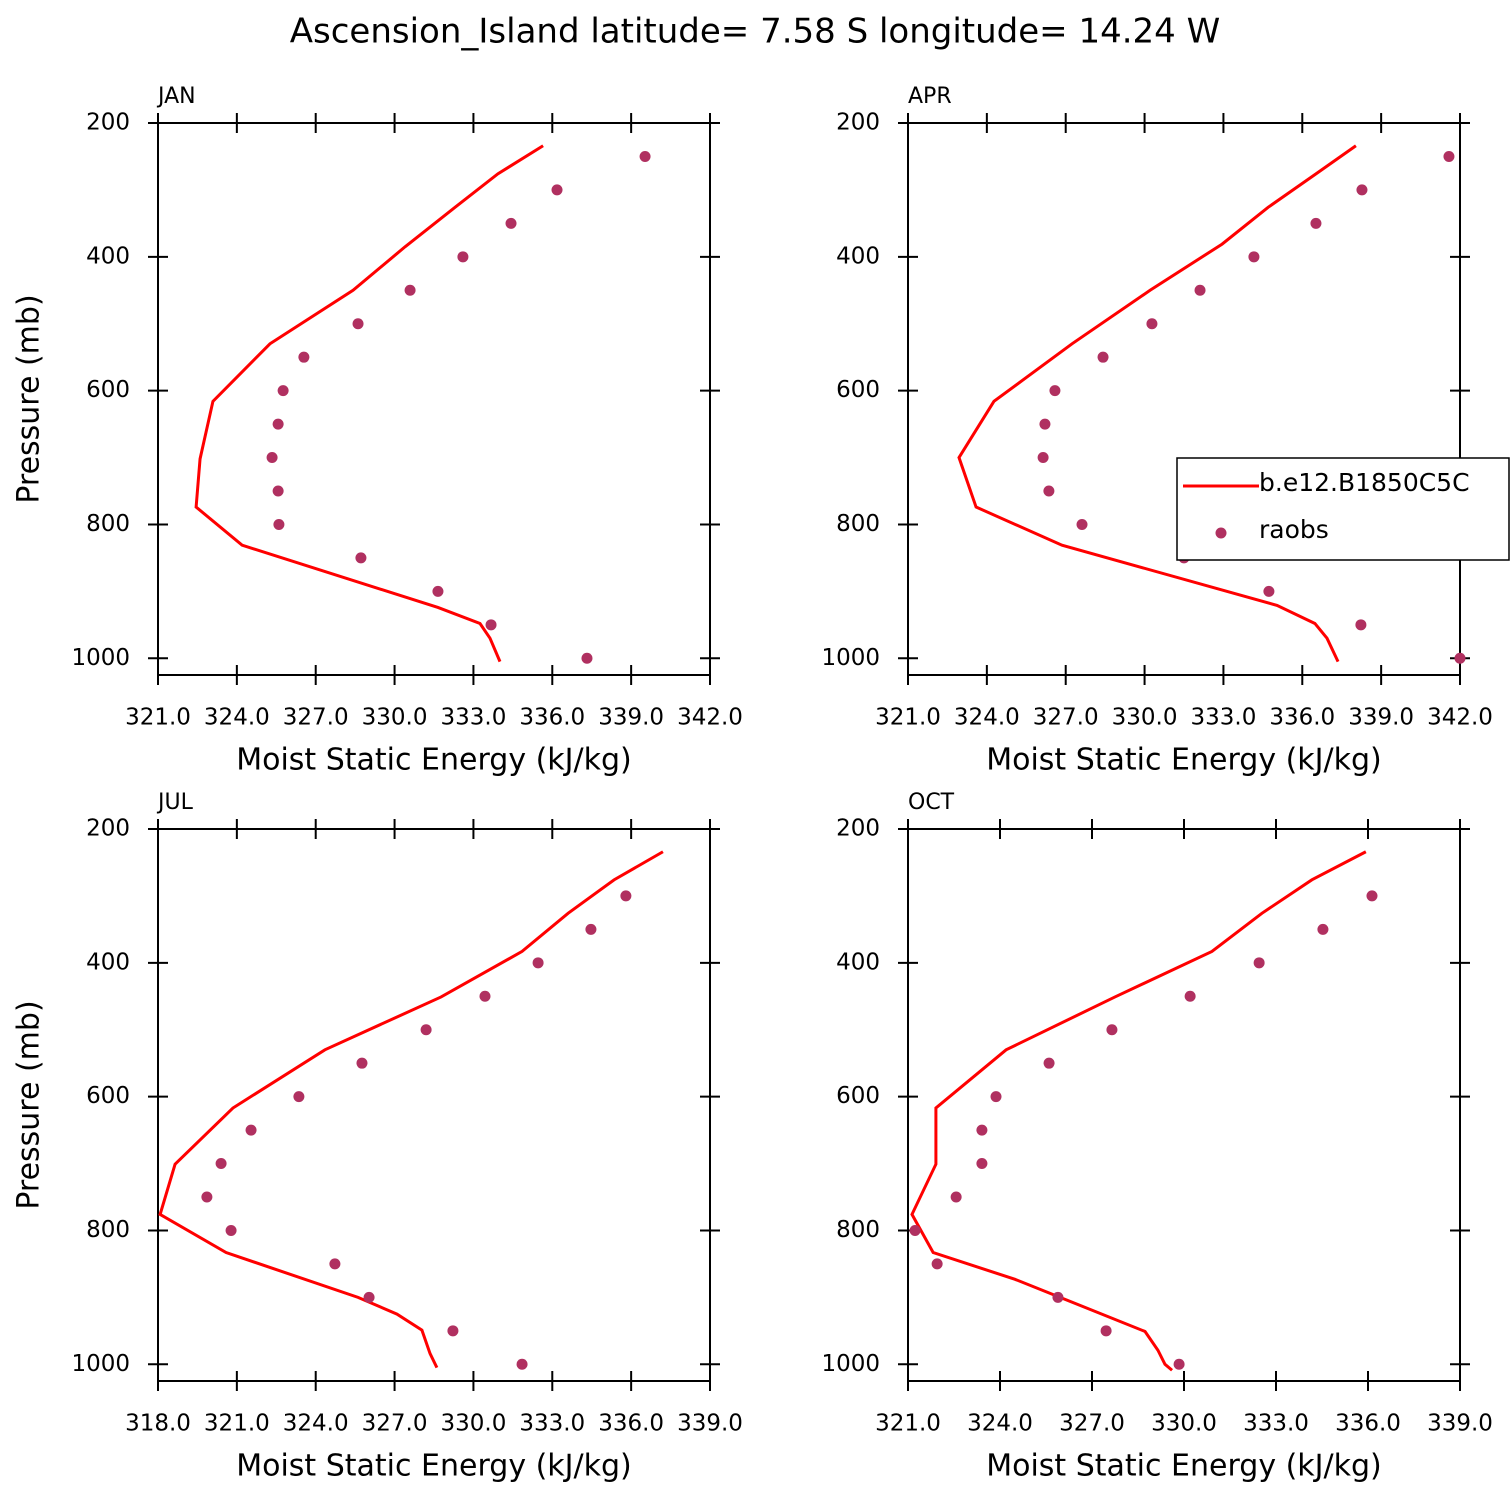 This screenshot has width=1510, height=1510. What do you see at coordinates (175, 802) in the screenshot?
I see `panel-title: JUL` at bounding box center [175, 802].